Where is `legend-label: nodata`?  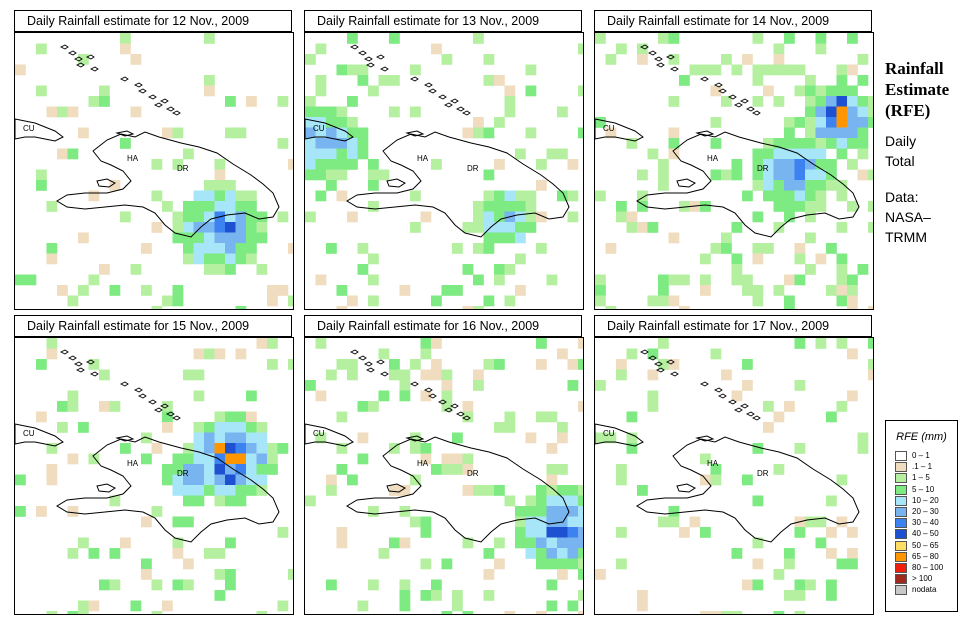
legend-label: nodata is located at coordinates (924, 590).